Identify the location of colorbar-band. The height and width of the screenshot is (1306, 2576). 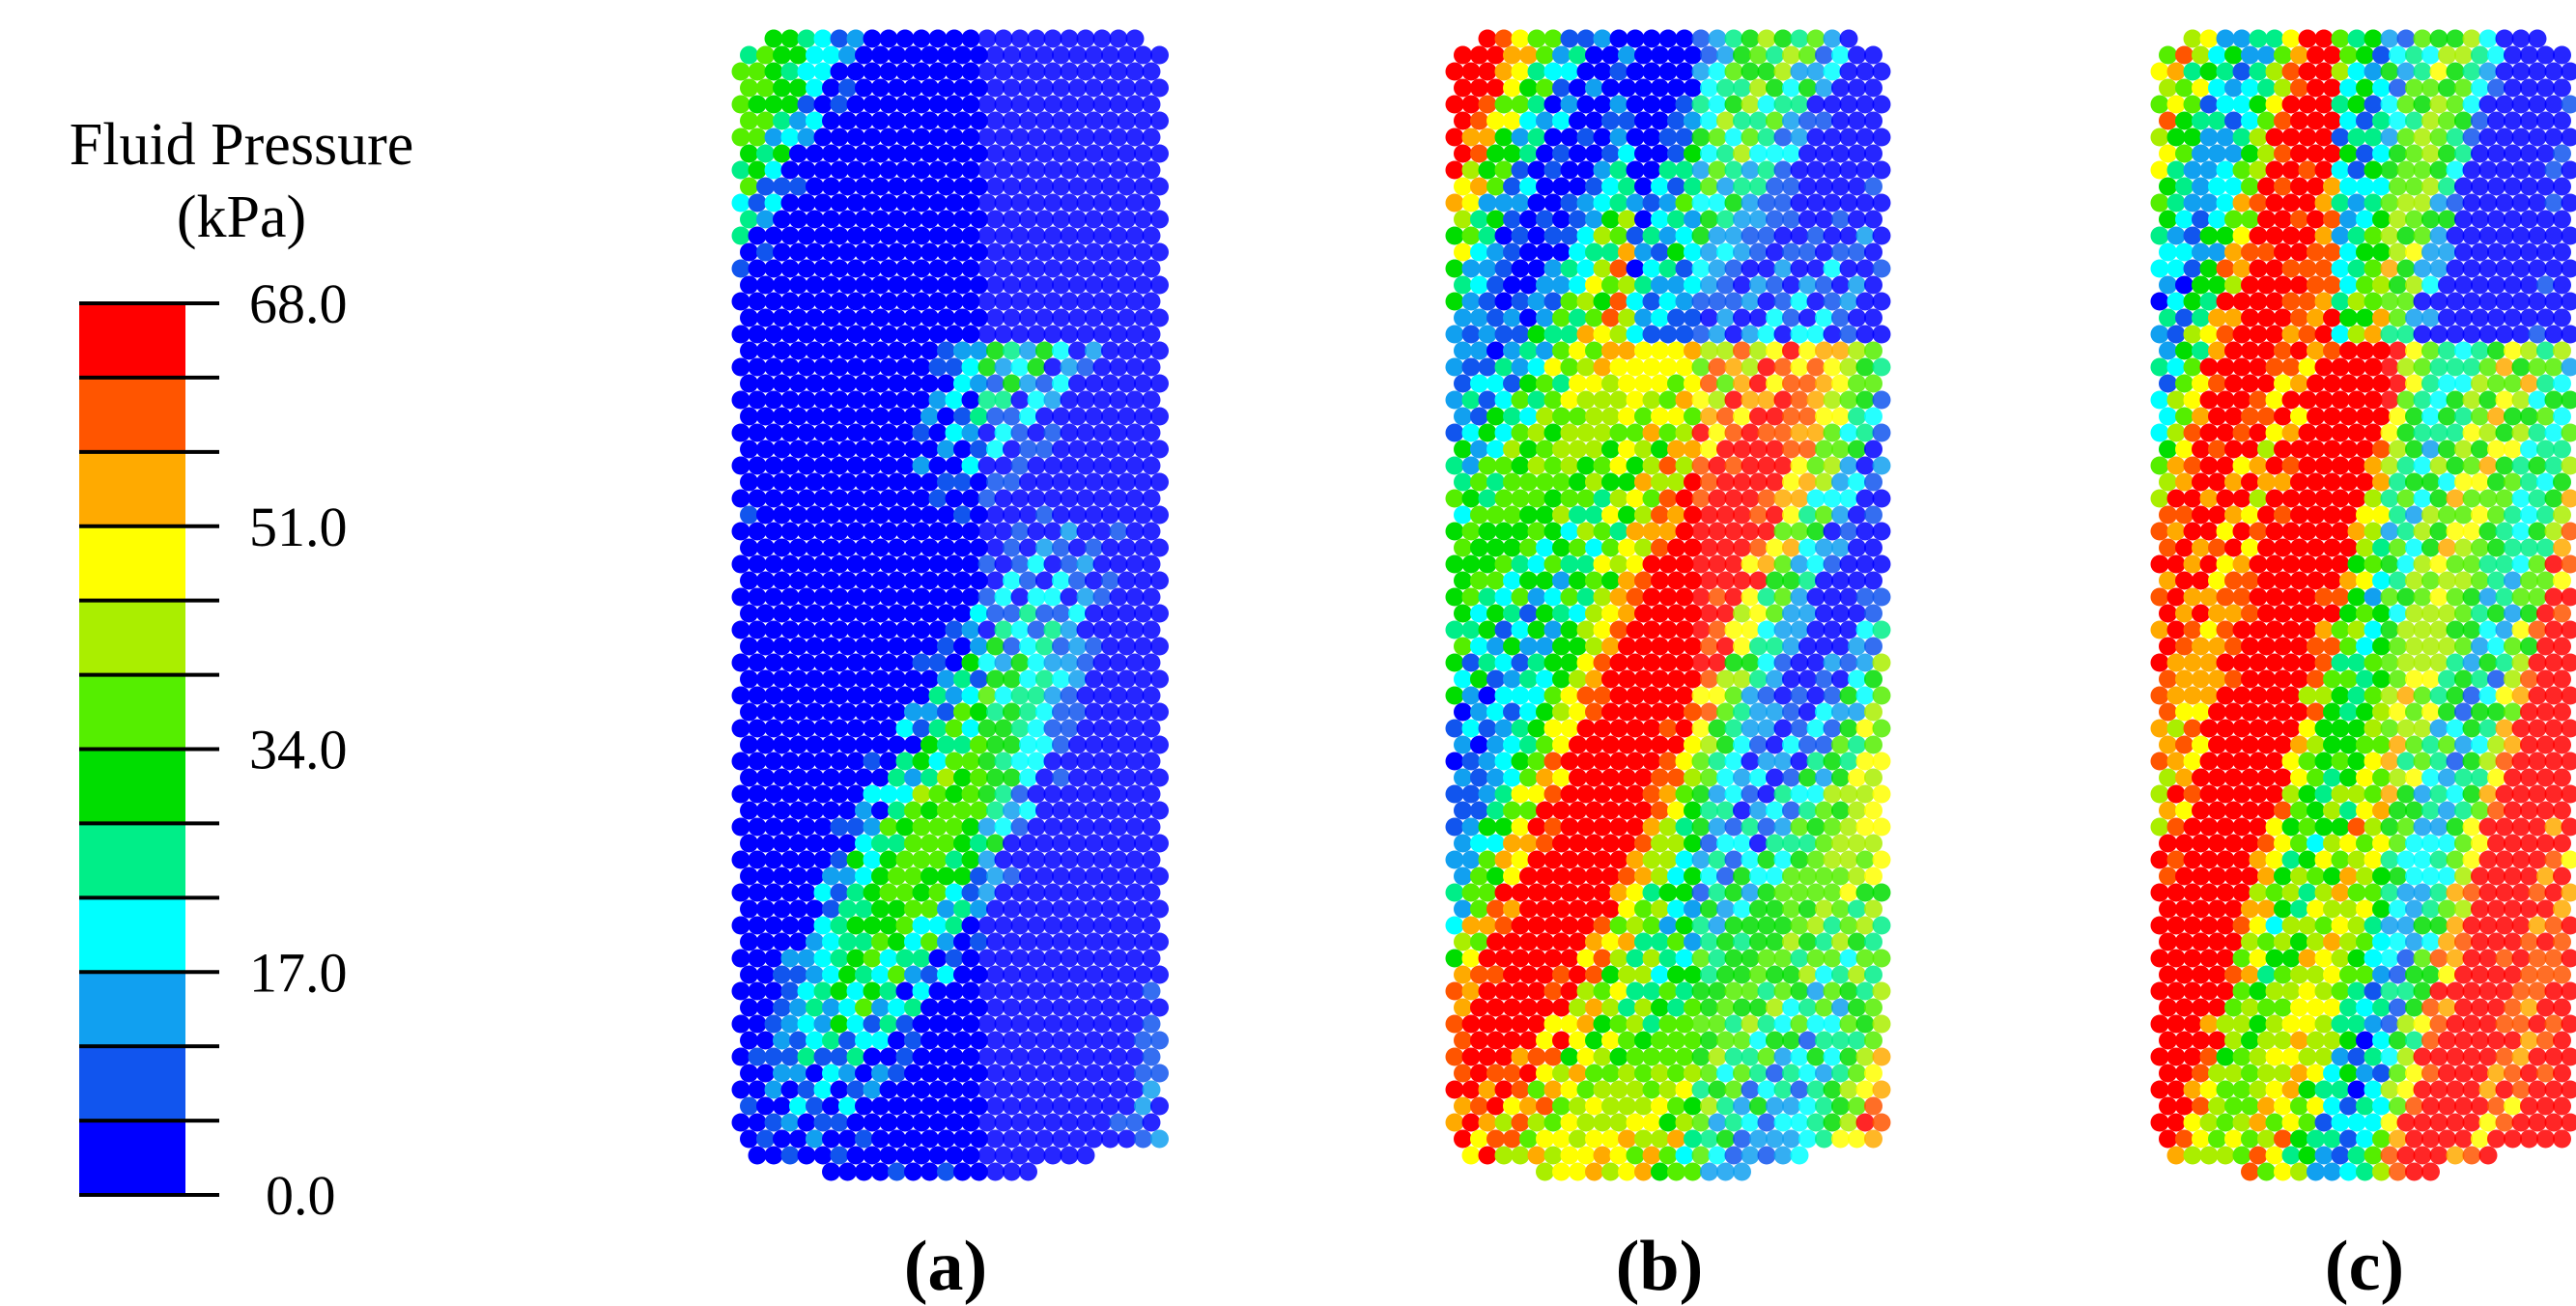
(132, 935).